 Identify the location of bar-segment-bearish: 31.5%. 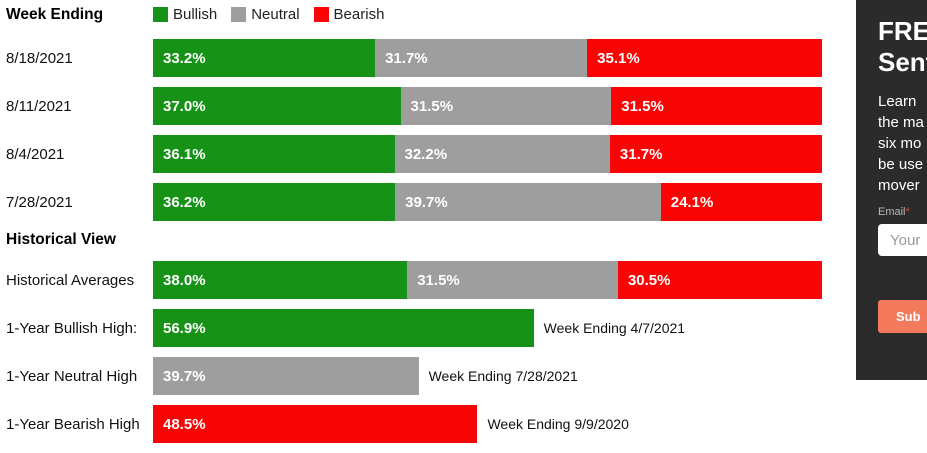
(716, 106).